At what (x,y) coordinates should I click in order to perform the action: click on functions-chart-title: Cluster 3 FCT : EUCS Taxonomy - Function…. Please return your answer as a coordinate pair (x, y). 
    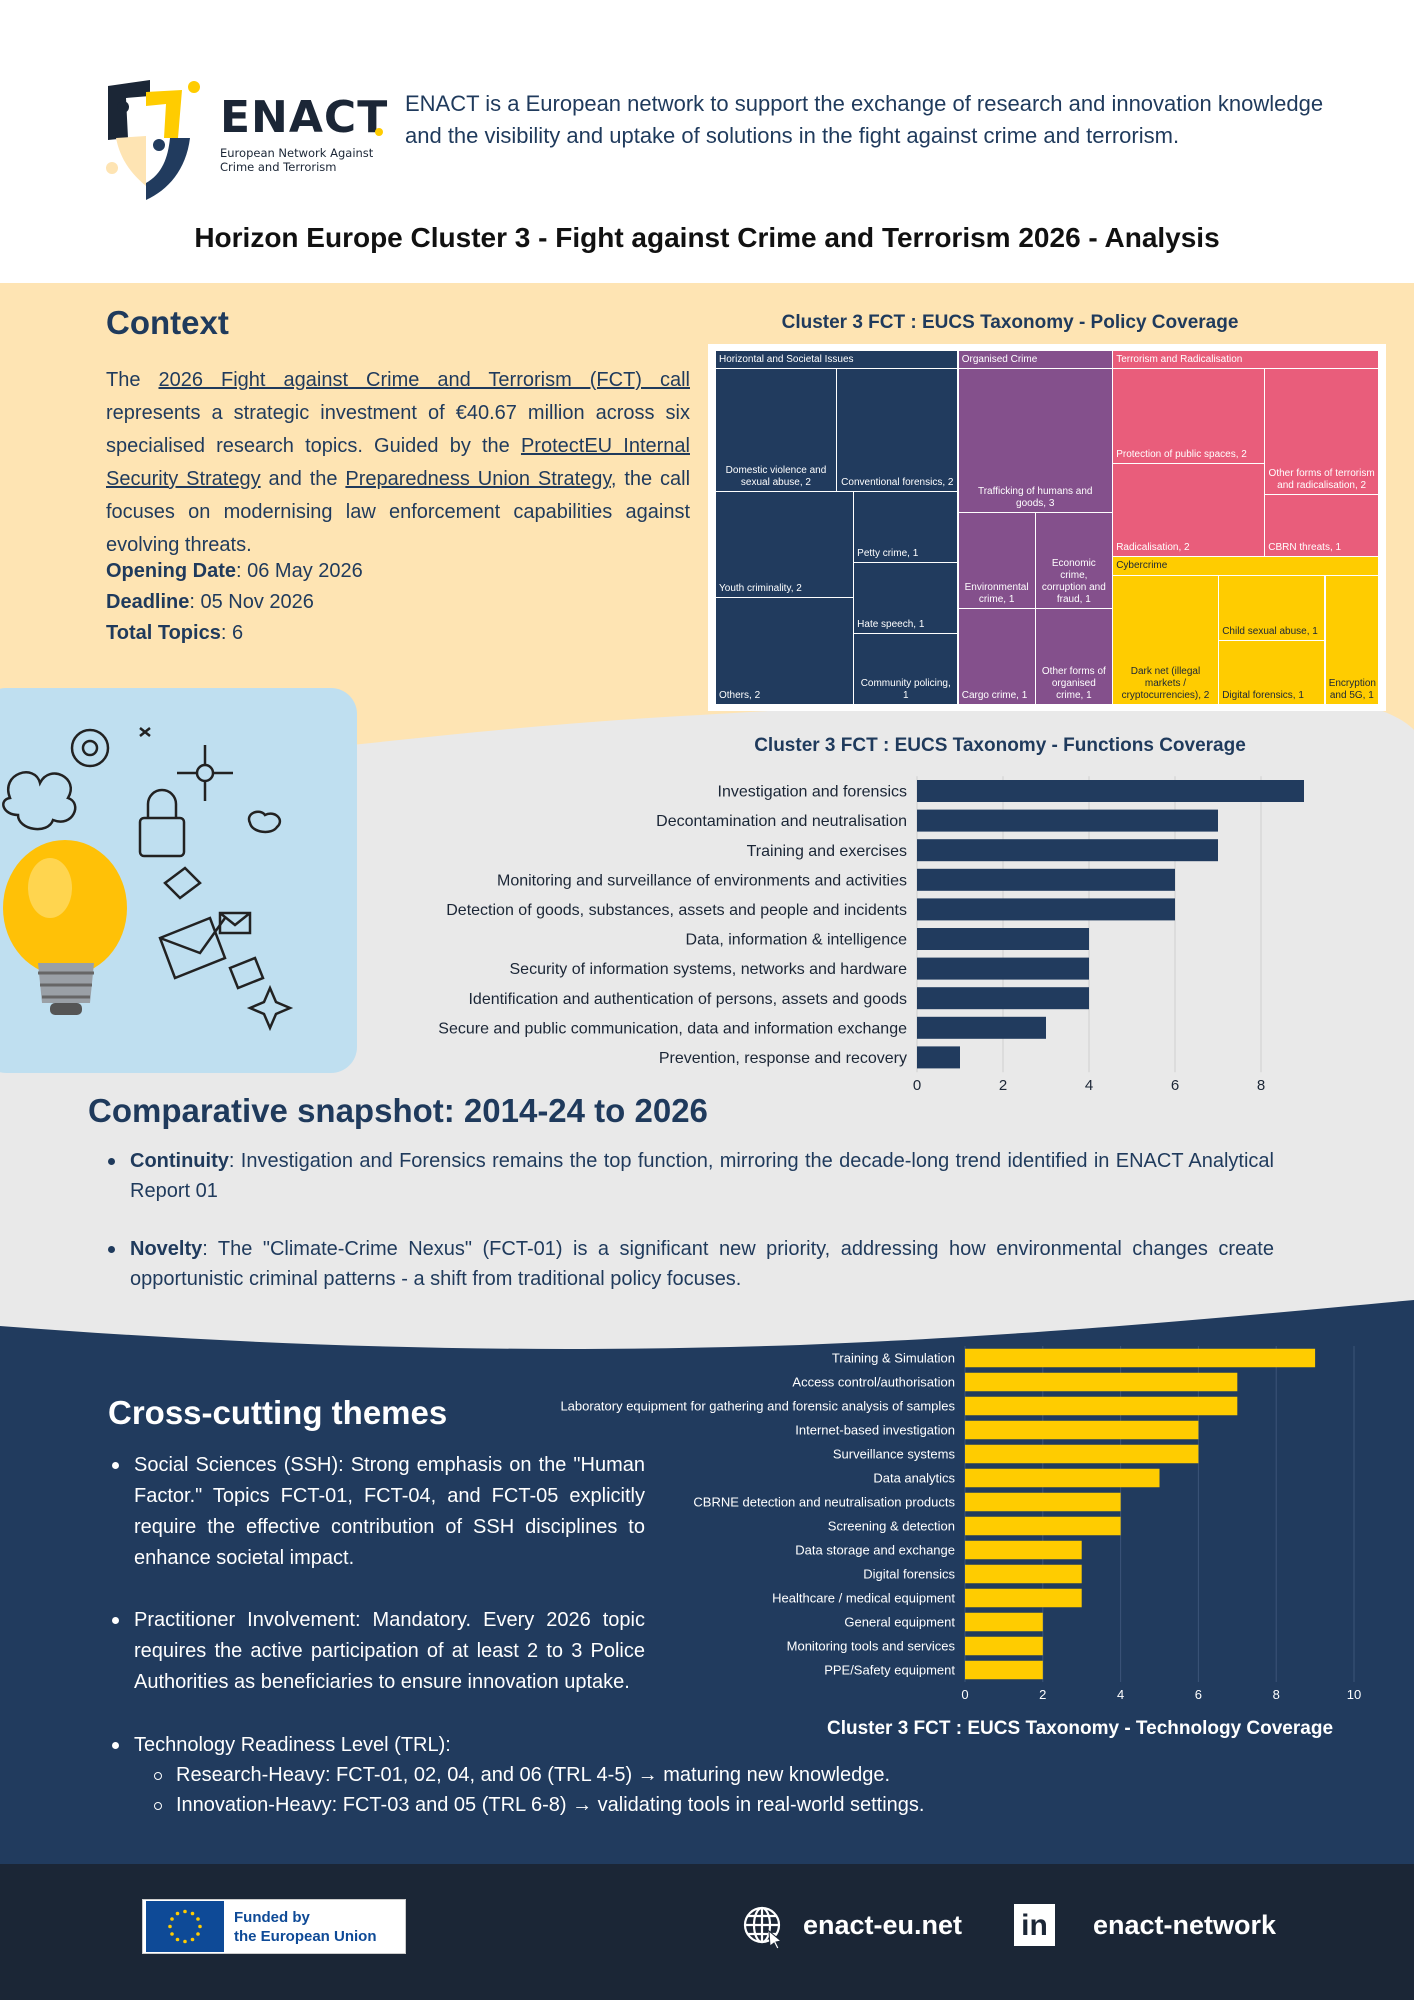
    Looking at the image, I should click on (1000, 745).